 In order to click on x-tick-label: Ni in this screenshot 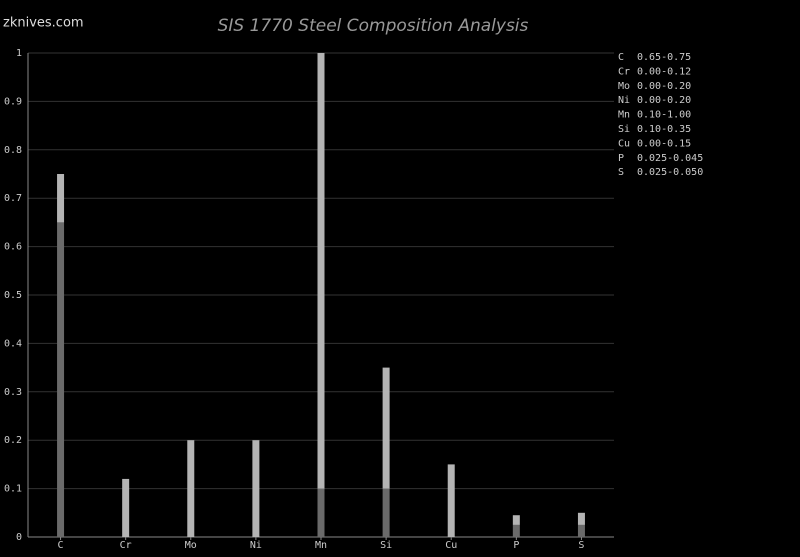, I will do `click(256, 545)`.